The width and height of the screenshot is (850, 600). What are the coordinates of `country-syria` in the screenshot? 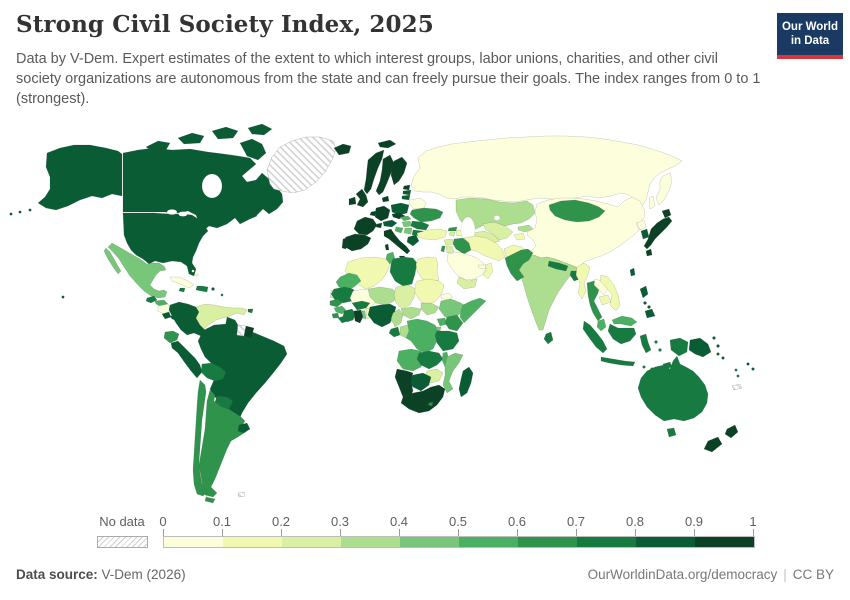 It's located at (449, 242).